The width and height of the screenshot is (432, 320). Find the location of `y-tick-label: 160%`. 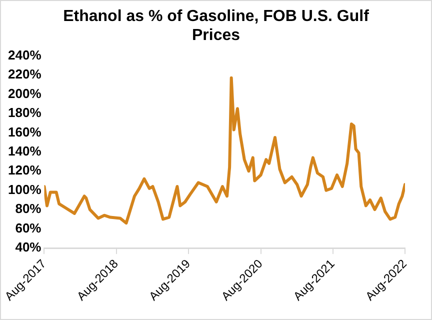

y-tick-label: 160% is located at coordinates (25, 132).